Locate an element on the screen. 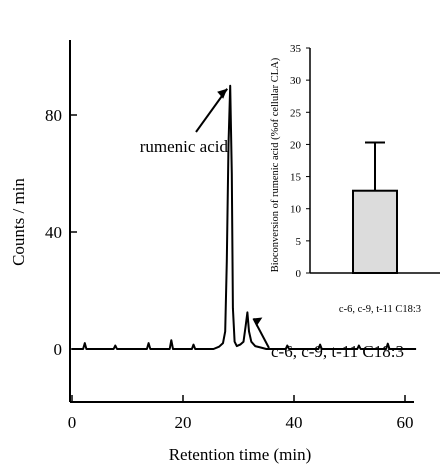  main-x-tick-label: 60 is located at coordinates (405, 422).